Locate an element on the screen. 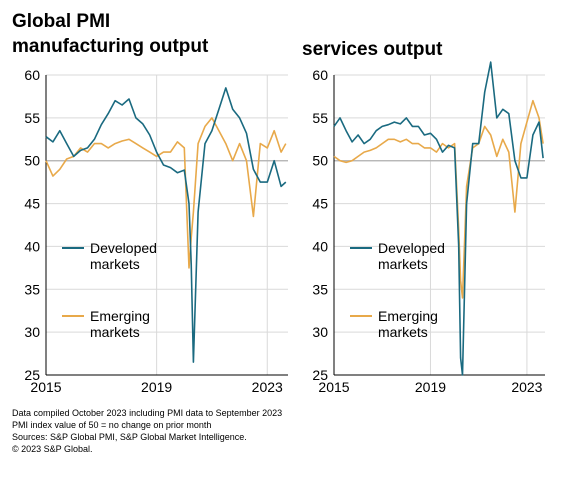  chart2-y-tick-label-40: 40 is located at coordinates (320, 246).